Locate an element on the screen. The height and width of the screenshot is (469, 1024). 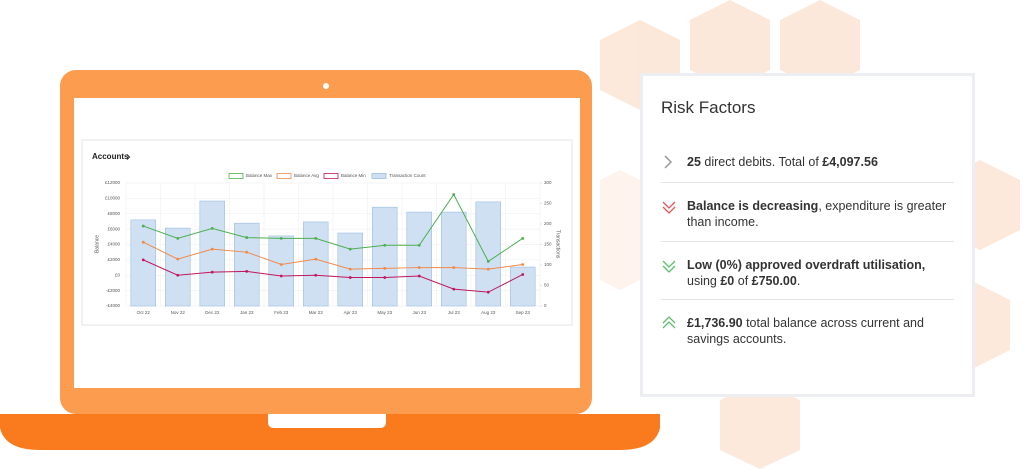
bold-text: £4,097.56 is located at coordinates (850, 162).